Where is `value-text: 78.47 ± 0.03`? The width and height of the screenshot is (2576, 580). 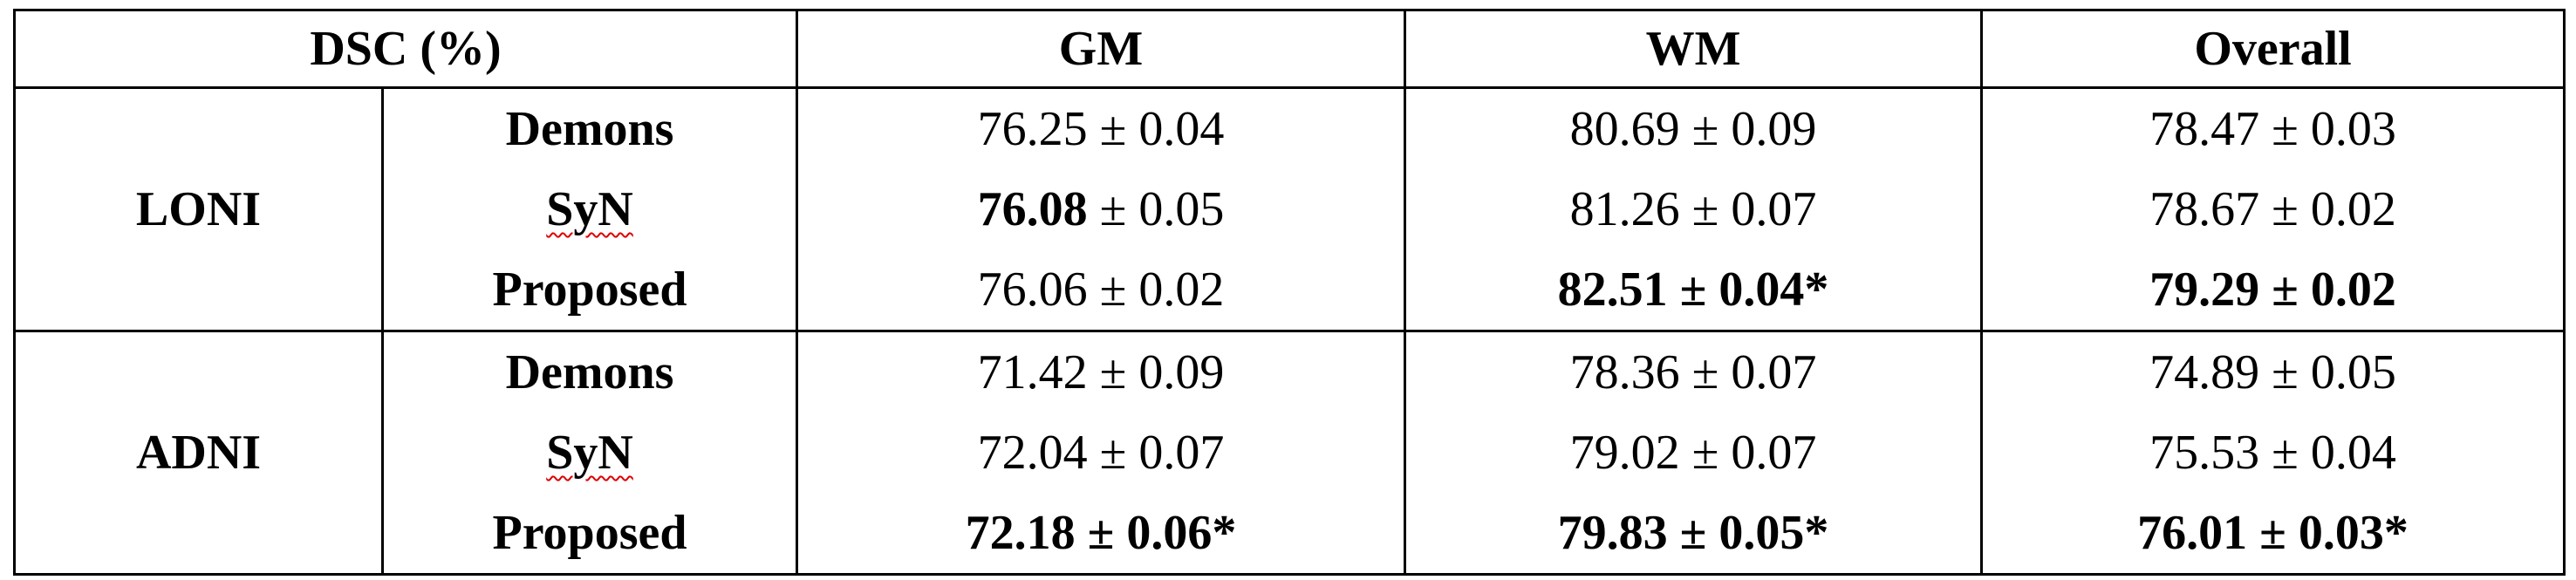 value-text: 78.47 ± 0.03 is located at coordinates (2272, 129).